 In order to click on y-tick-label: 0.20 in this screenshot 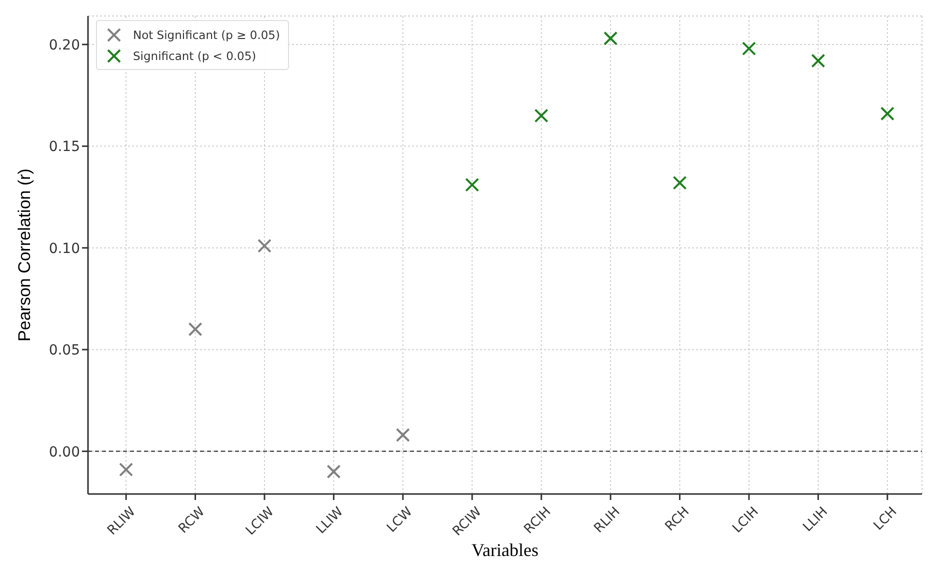, I will do `click(64, 45)`.